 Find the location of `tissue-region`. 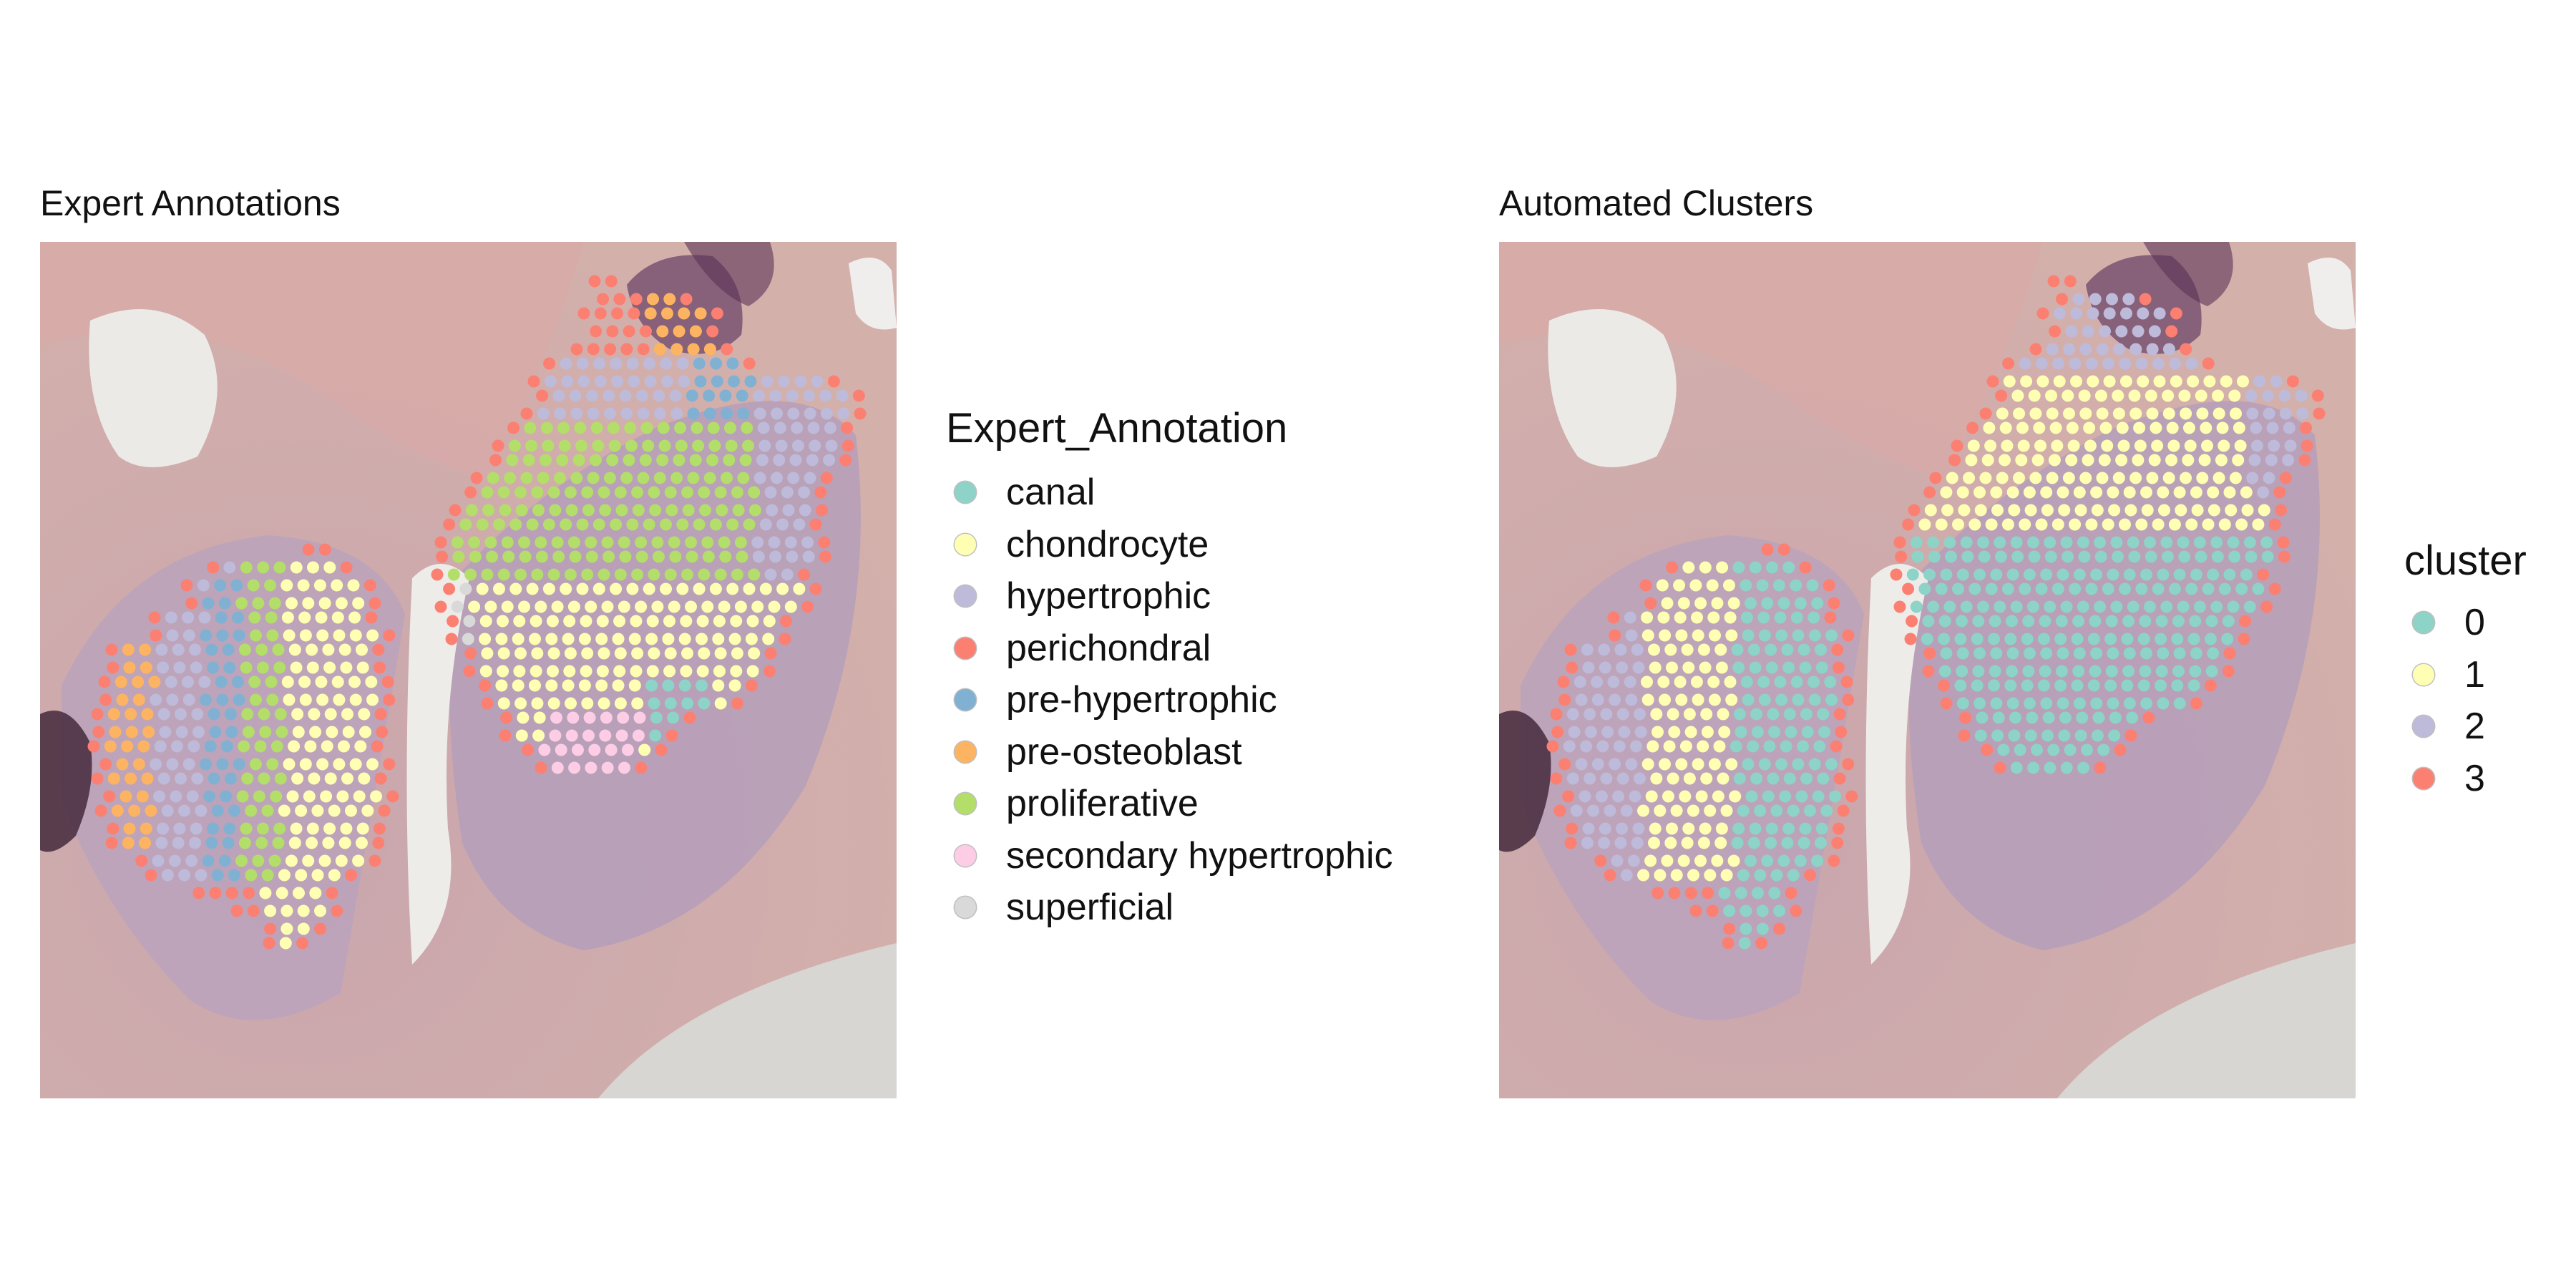

tissue-region is located at coordinates (729, 274).